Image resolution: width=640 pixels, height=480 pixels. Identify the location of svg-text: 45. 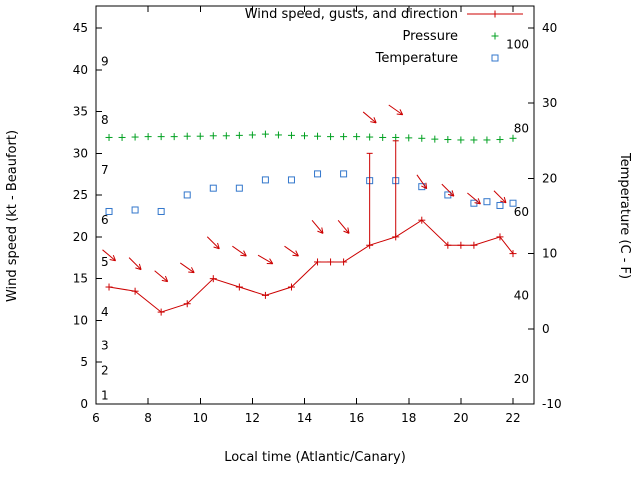
(80, 28).